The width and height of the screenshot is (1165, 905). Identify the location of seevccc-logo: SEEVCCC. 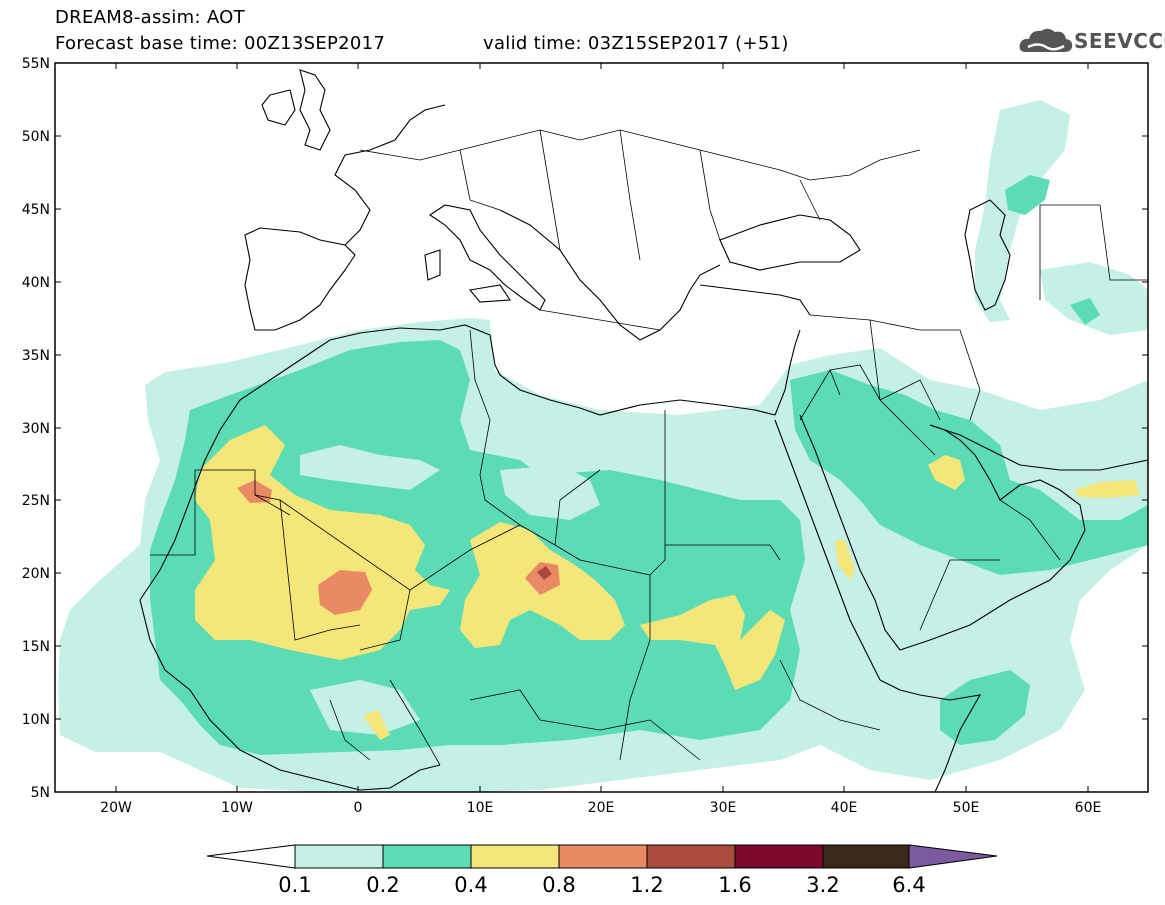
(1091, 41).